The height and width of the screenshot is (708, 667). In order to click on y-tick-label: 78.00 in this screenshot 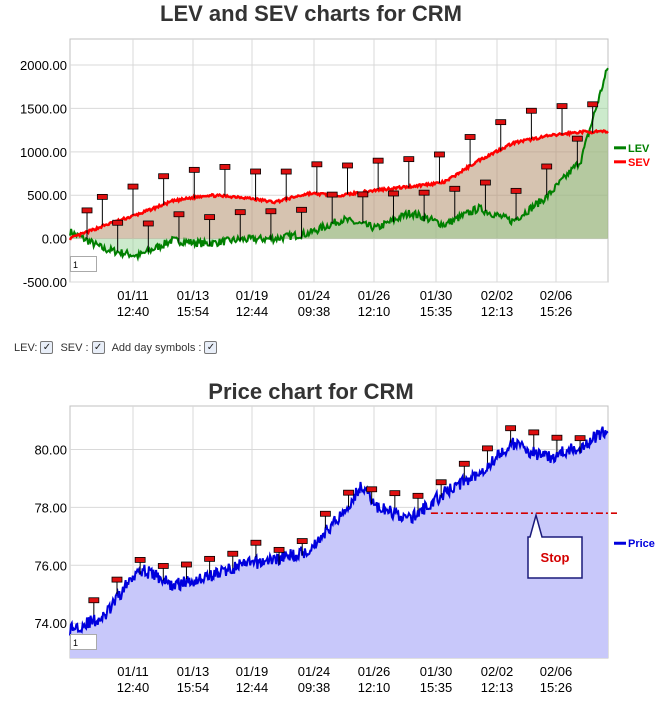, I will do `click(50, 507)`.